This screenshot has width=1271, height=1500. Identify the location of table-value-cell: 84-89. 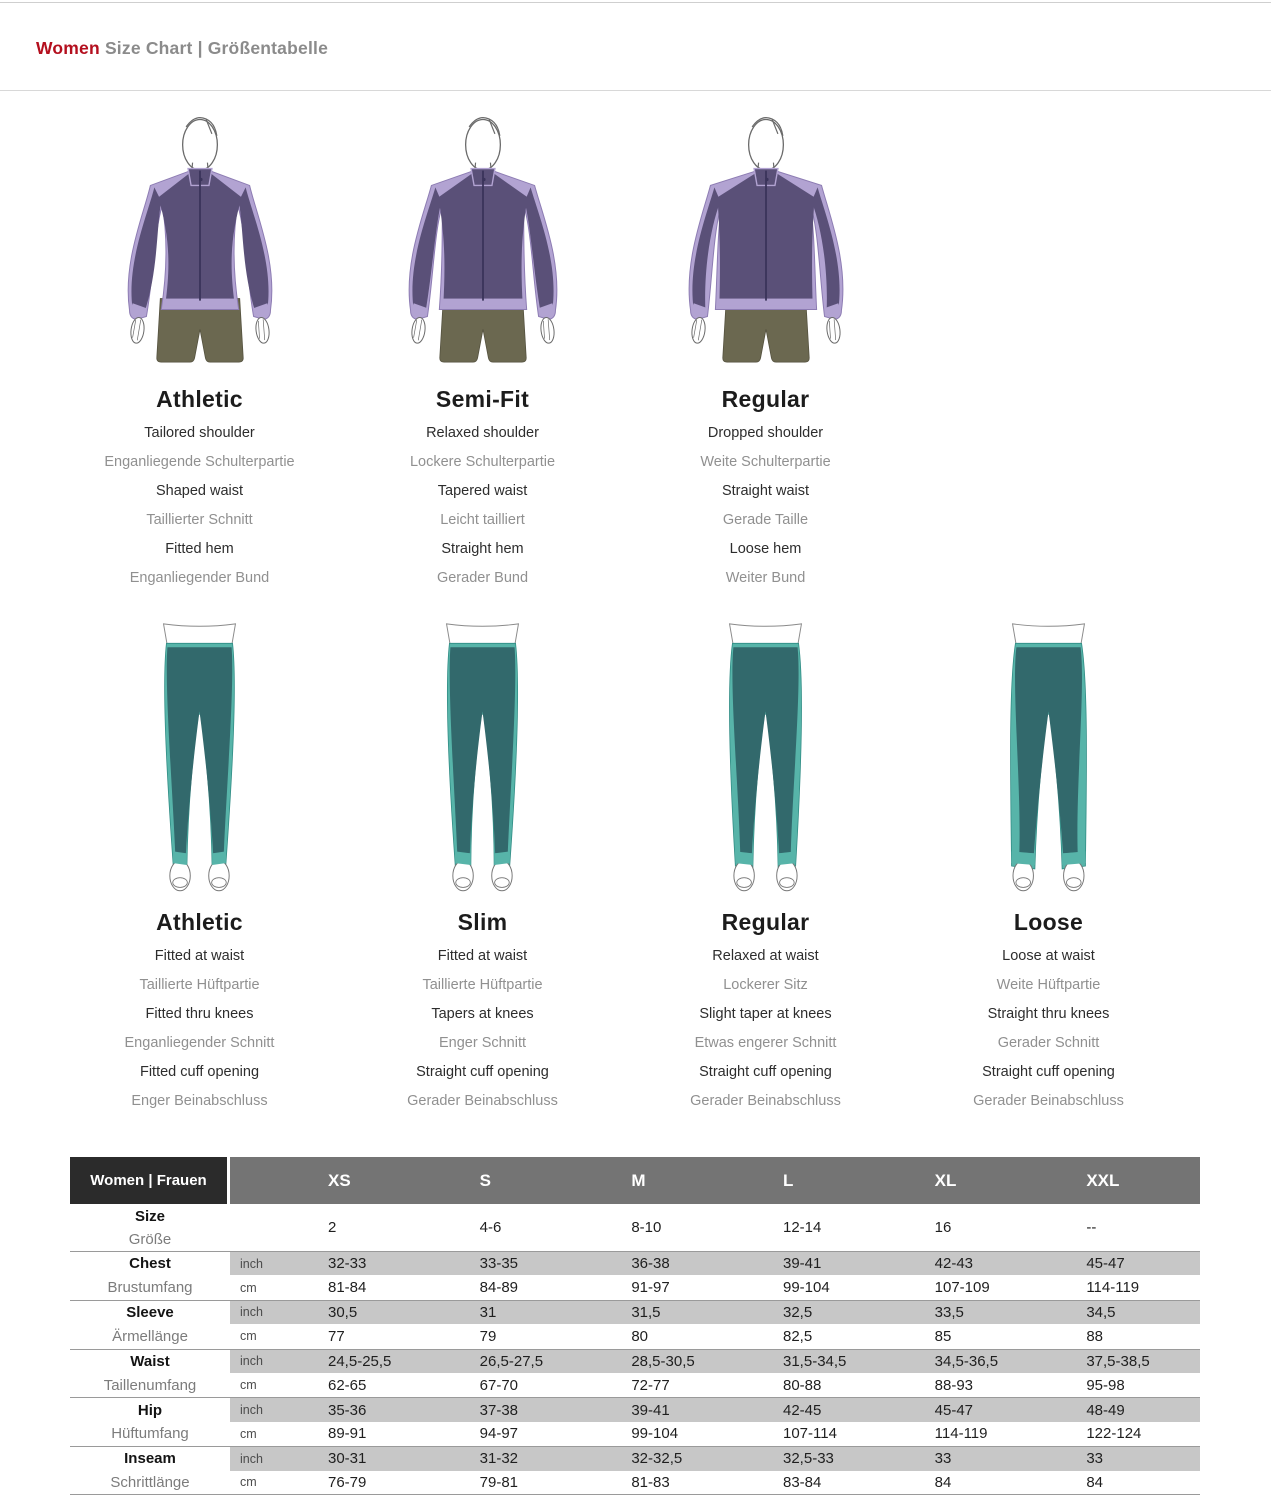
(499, 1288).